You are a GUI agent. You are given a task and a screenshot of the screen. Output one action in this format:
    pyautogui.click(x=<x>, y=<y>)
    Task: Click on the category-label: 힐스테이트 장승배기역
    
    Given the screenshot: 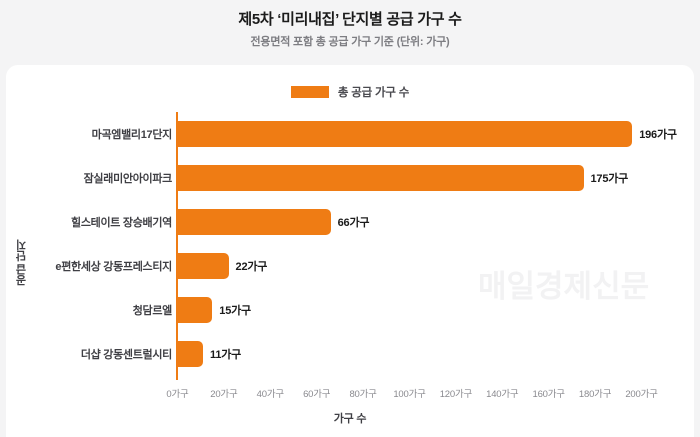 What is the action you would take?
    pyautogui.click(x=121, y=223)
    